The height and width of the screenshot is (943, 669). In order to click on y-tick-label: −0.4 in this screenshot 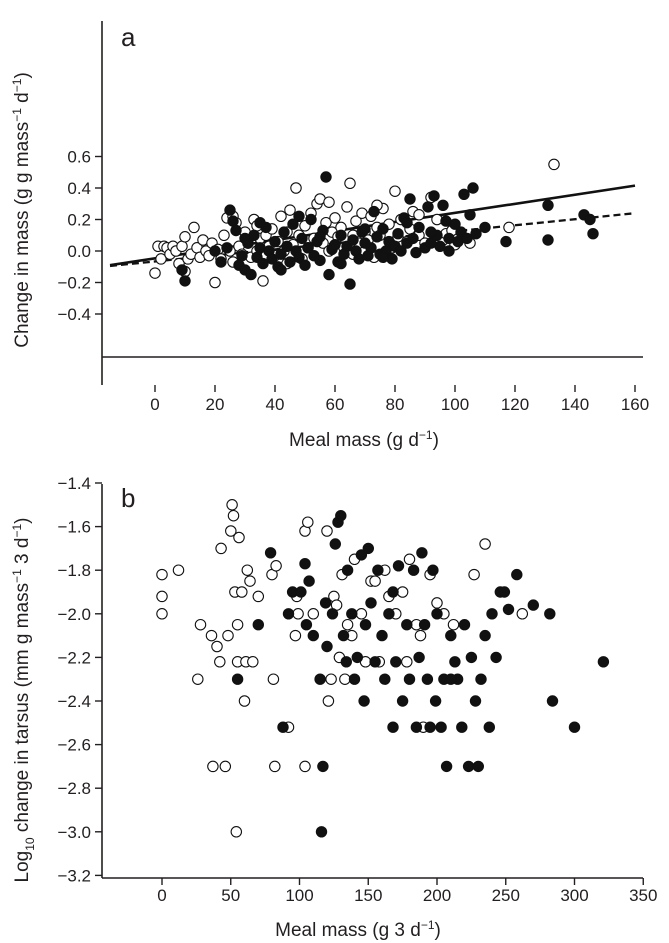, I will do `click(74, 314)`.